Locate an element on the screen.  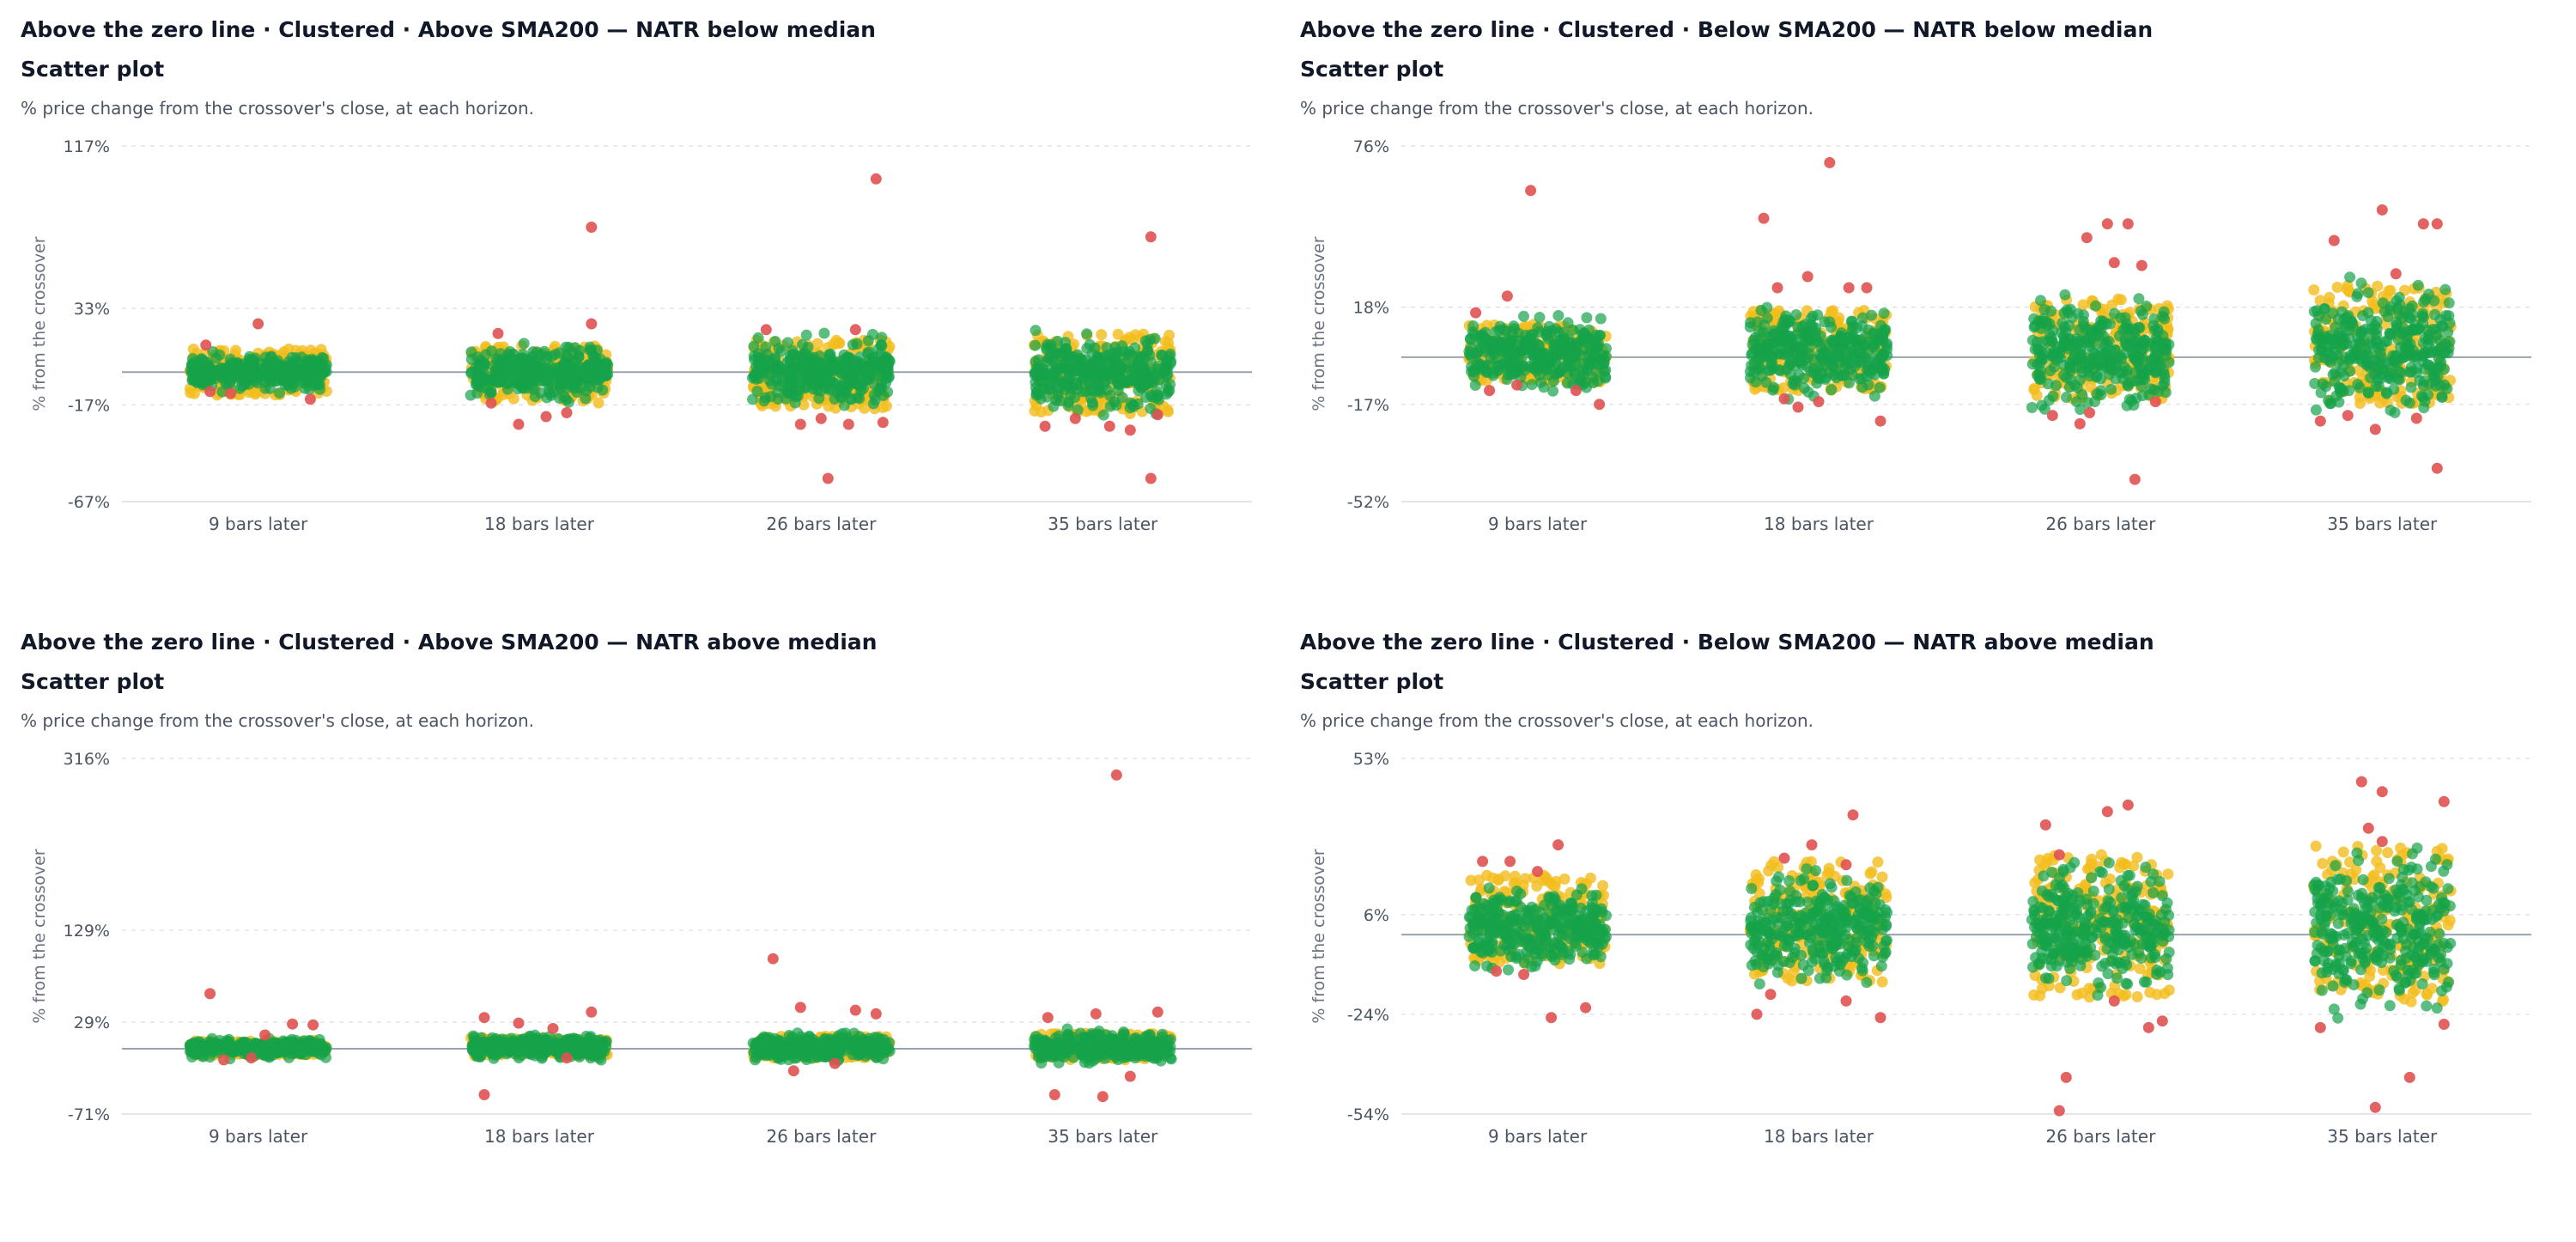
x-tick-label: 26 bars later is located at coordinates (821, 524).